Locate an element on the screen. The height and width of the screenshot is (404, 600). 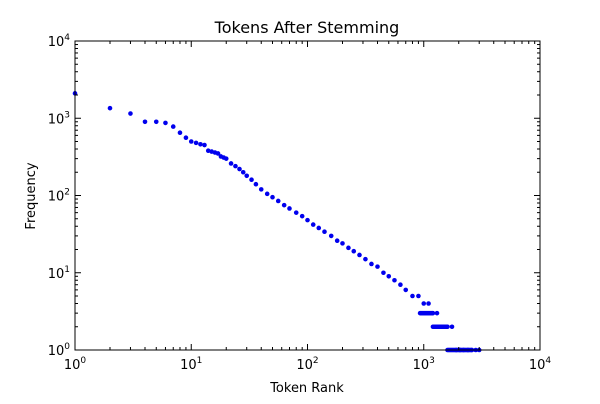
y-tick-label: 10¹ is located at coordinates (59, 273).